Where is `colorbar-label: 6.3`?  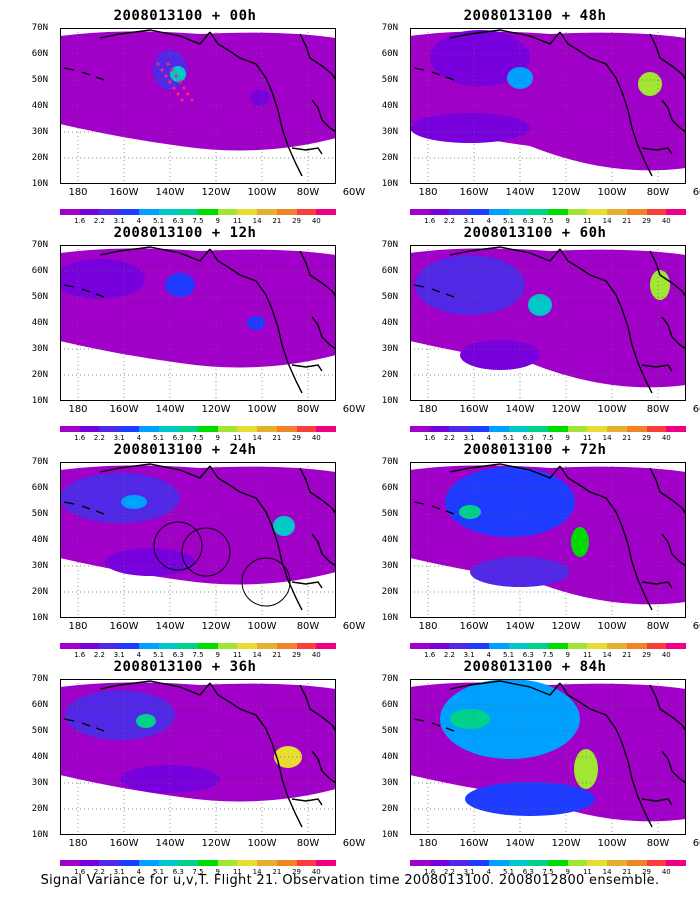
colorbar-label: 6.3 is located at coordinates (528, 221).